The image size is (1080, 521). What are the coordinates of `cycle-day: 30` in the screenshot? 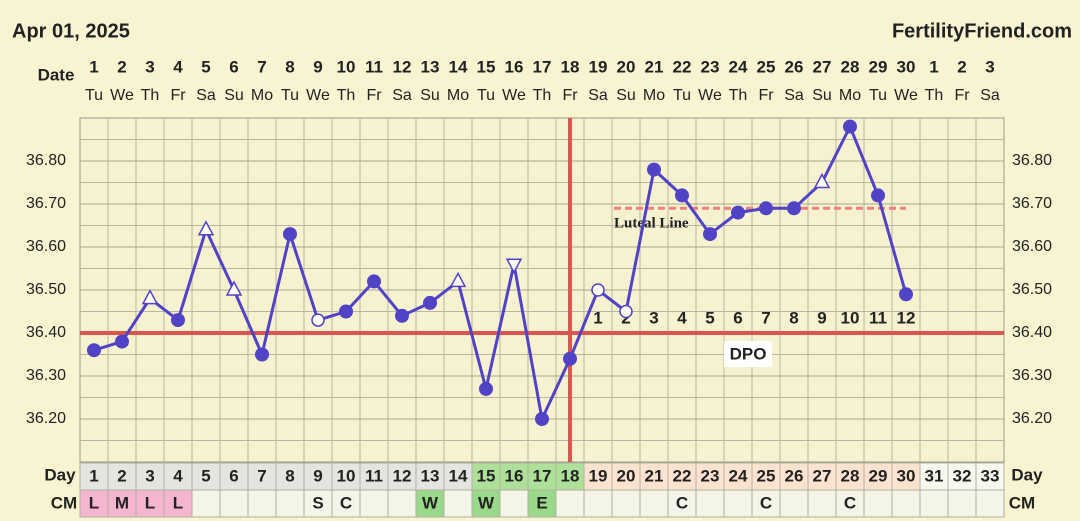 It's located at (906, 475).